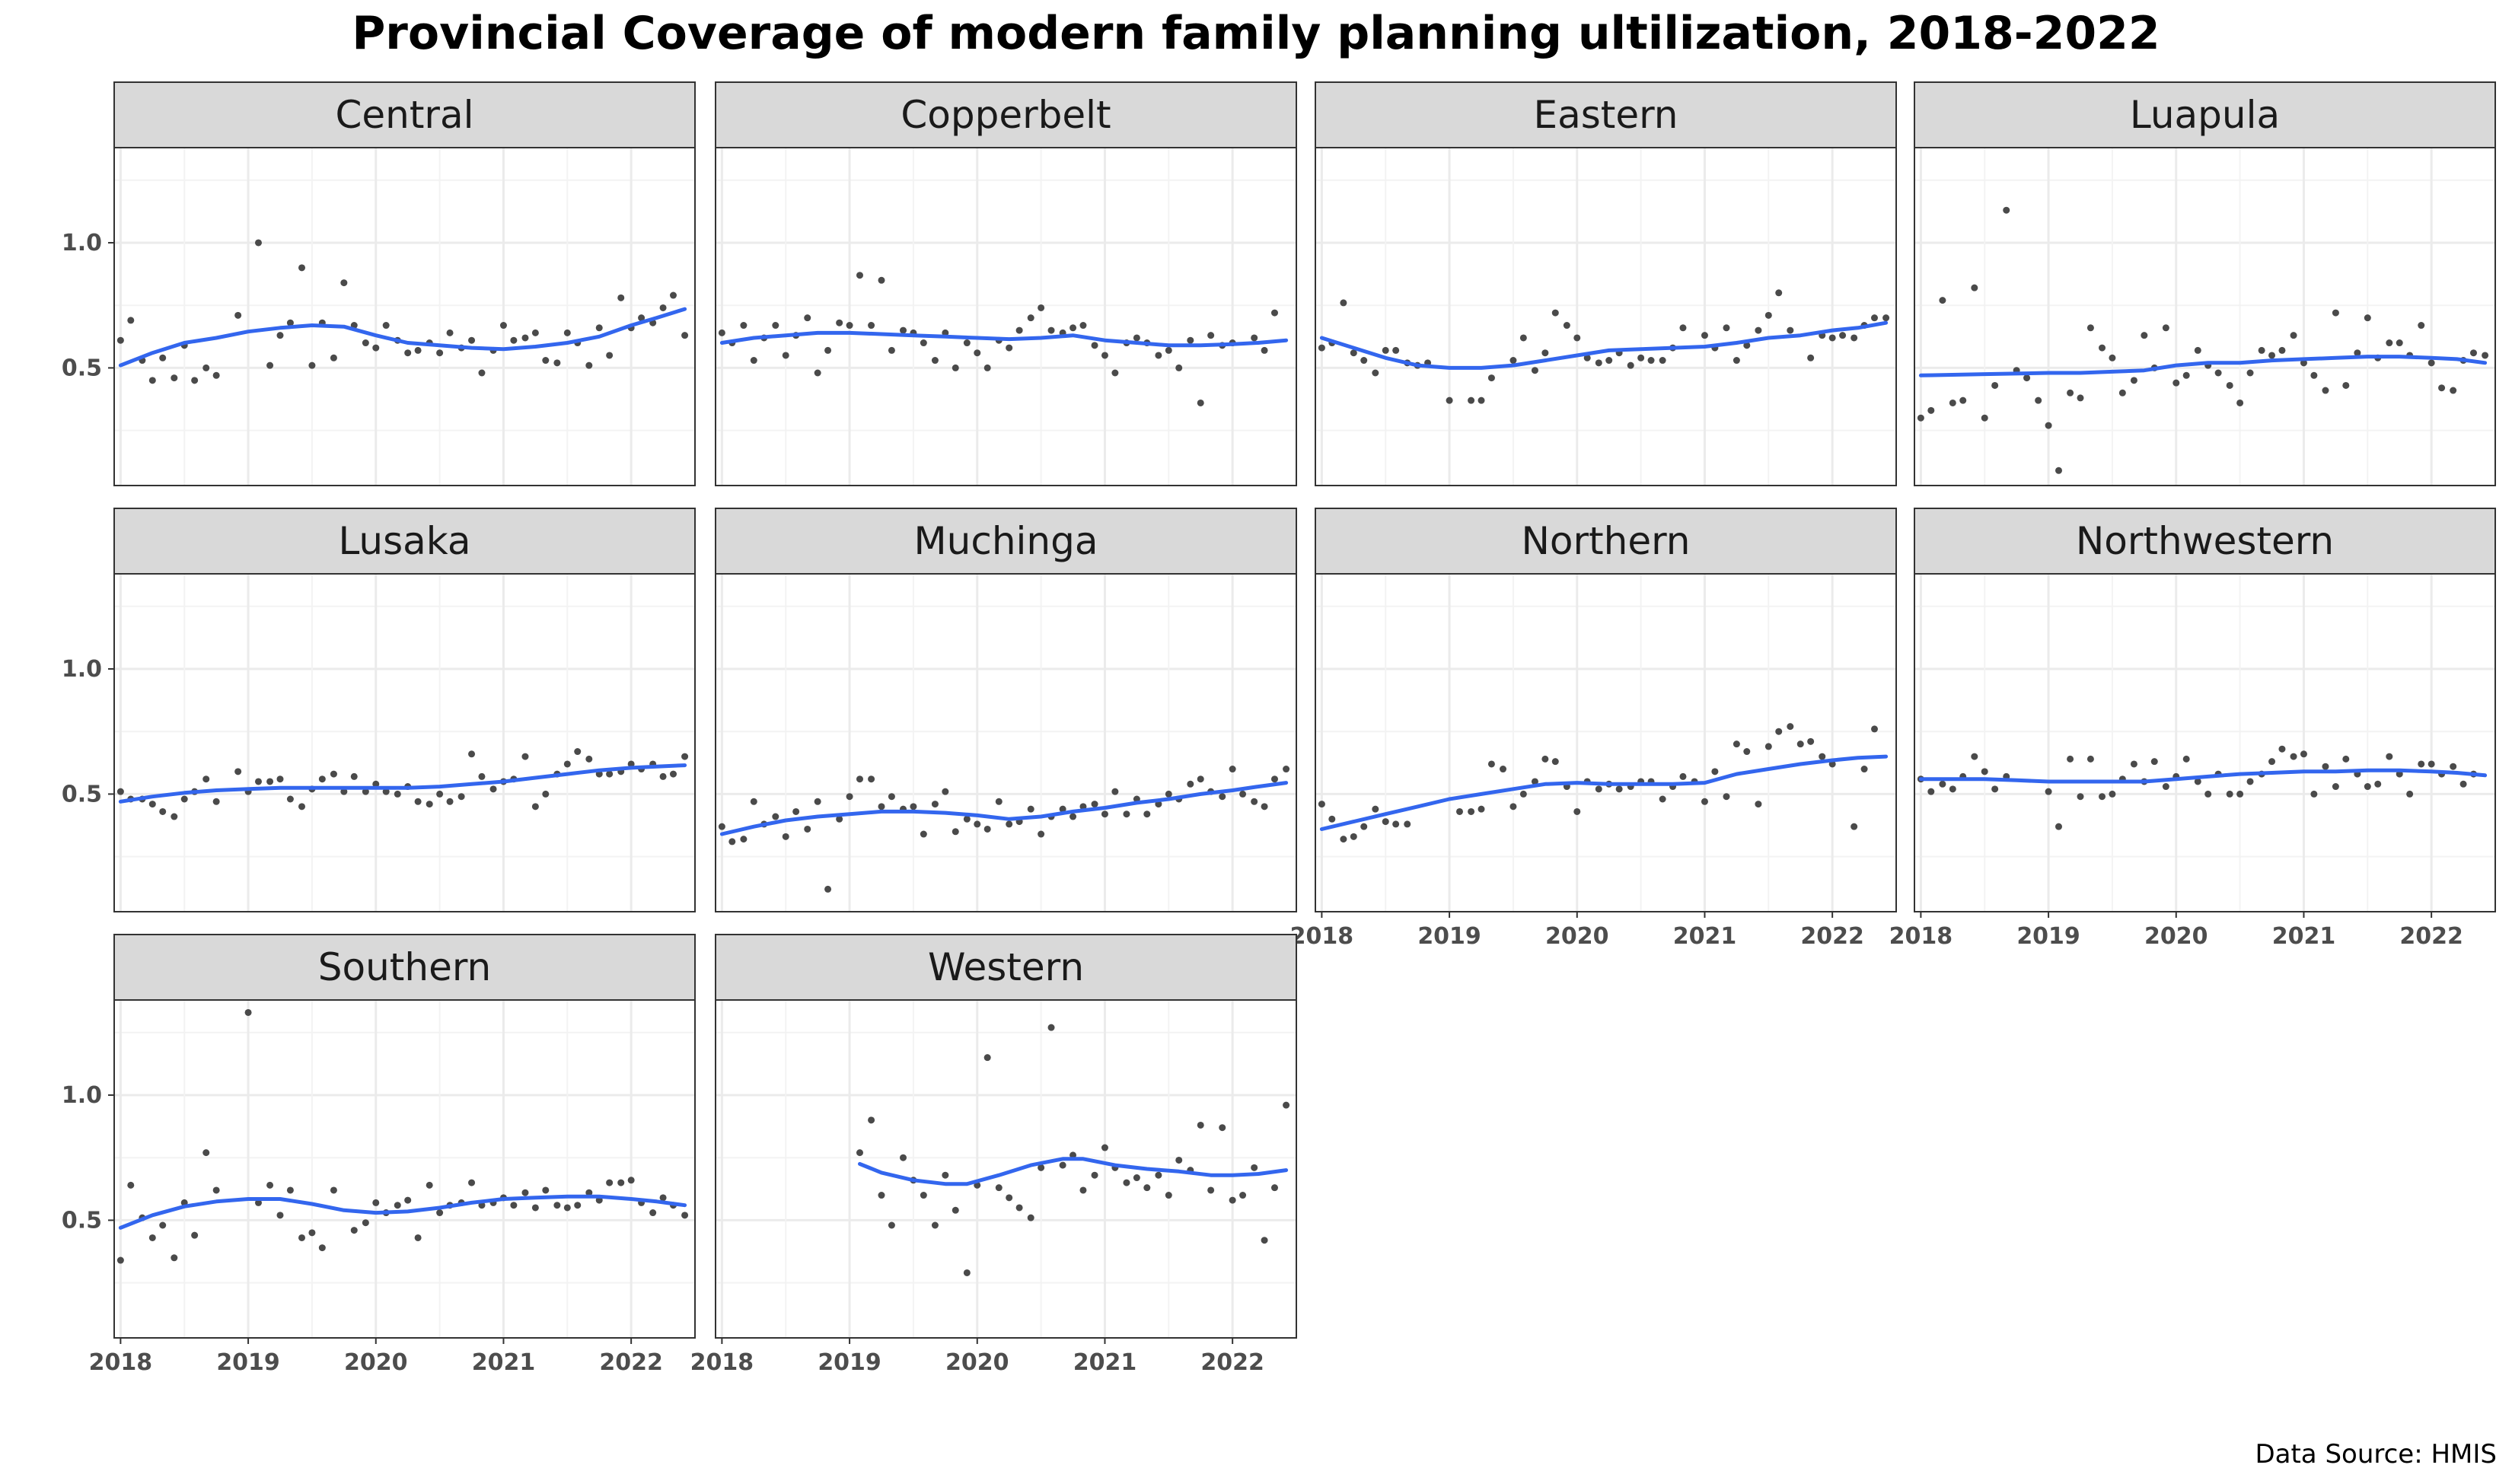 This screenshot has height=1484, width=2512. Describe the element at coordinates (121, 1362) in the screenshot. I see `x-tick-label: 2018` at that location.